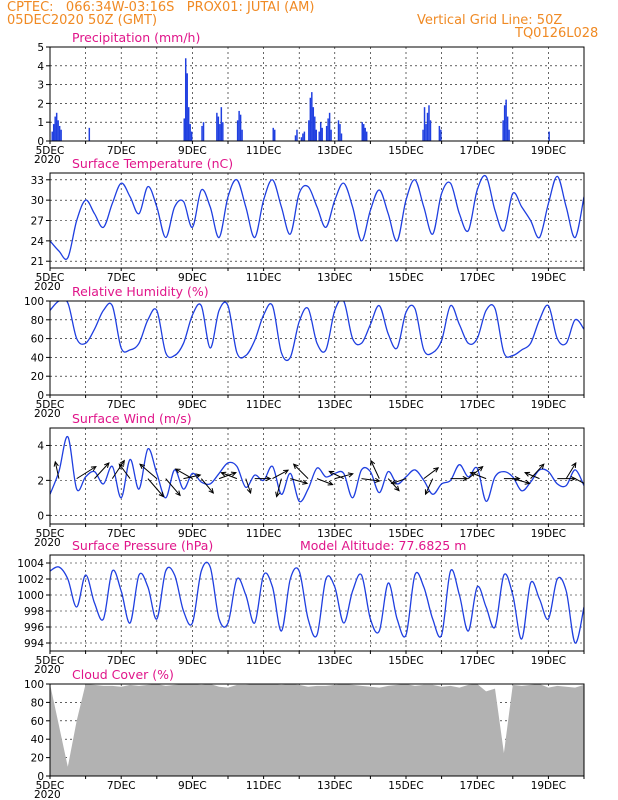 The height and width of the screenshot is (800, 618). What do you see at coordinates (140, 291) in the screenshot?
I see `panel-title: Relative Humidity (%)` at bounding box center [140, 291].